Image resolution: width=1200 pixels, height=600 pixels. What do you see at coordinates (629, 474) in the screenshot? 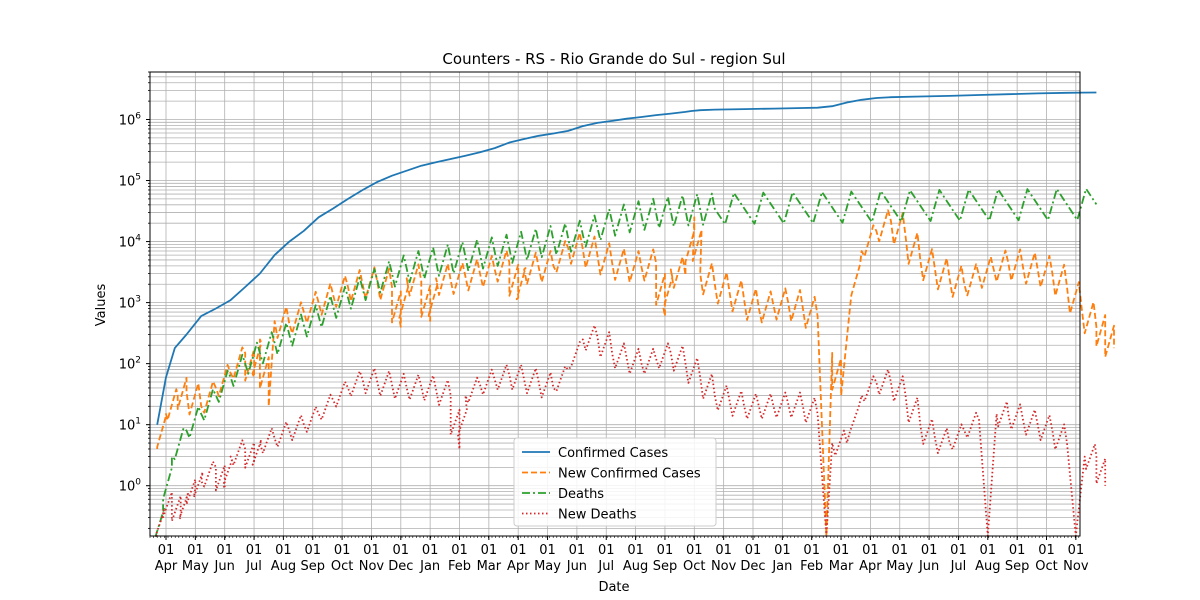
I see `legend-label: New Confirmed Cases` at bounding box center [629, 474].